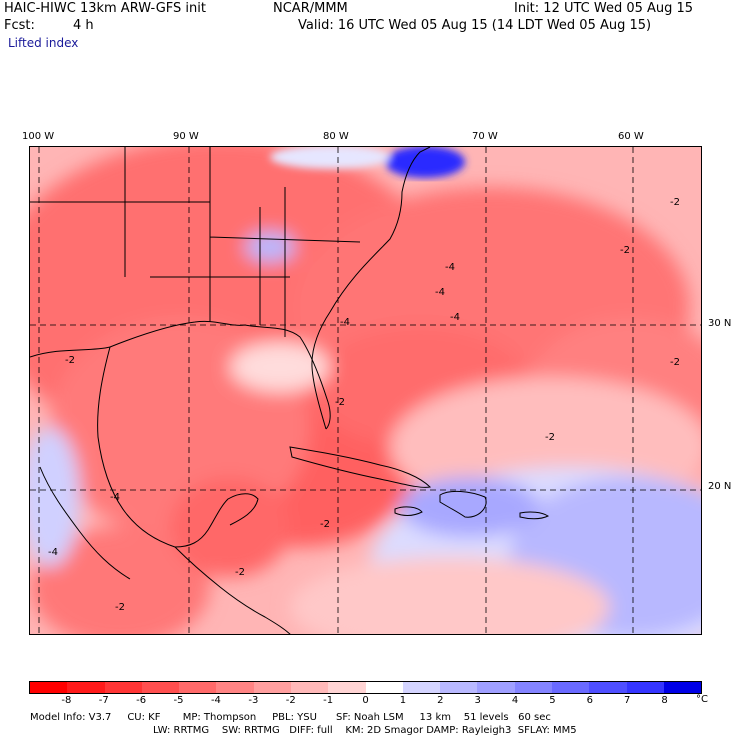 The image size is (740, 740). What do you see at coordinates (627, 700) in the screenshot?
I see `colorbar-tick-label: 7` at bounding box center [627, 700].